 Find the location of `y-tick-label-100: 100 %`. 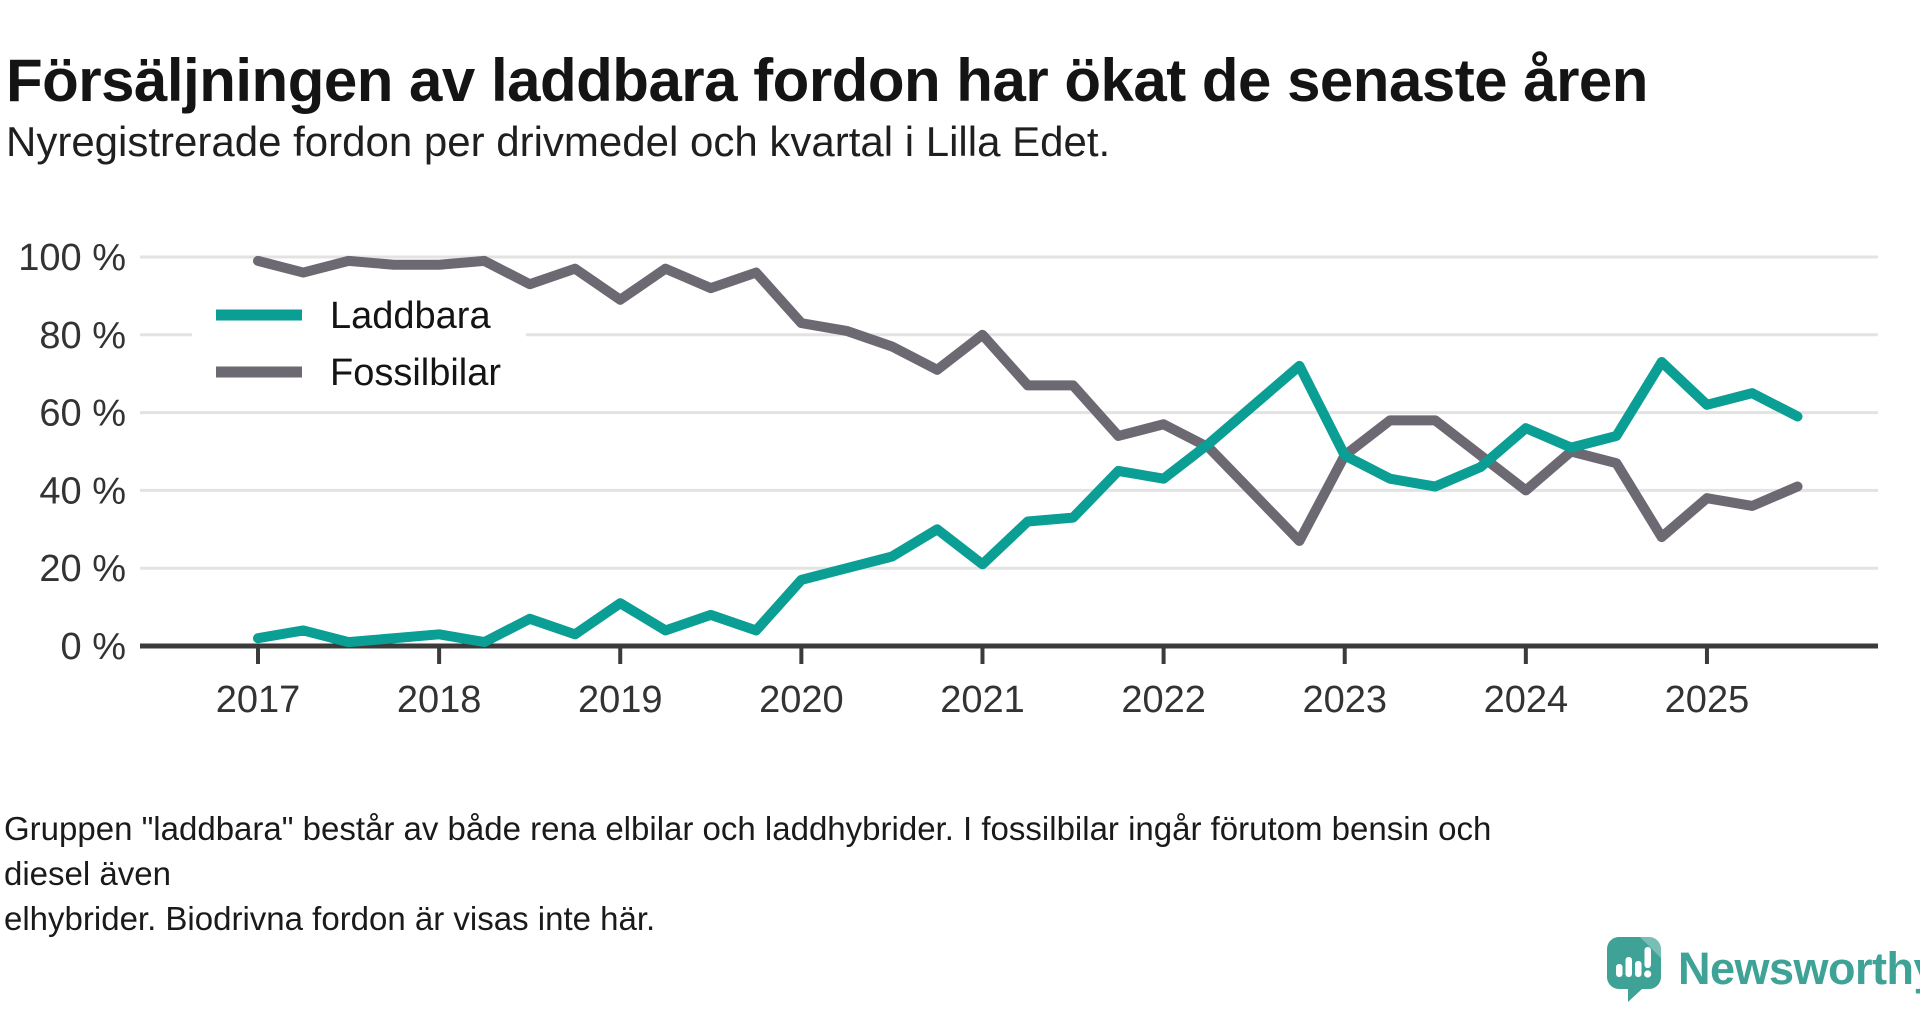

y-tick-label-100: 100 % is located at coordinates (72, 258).